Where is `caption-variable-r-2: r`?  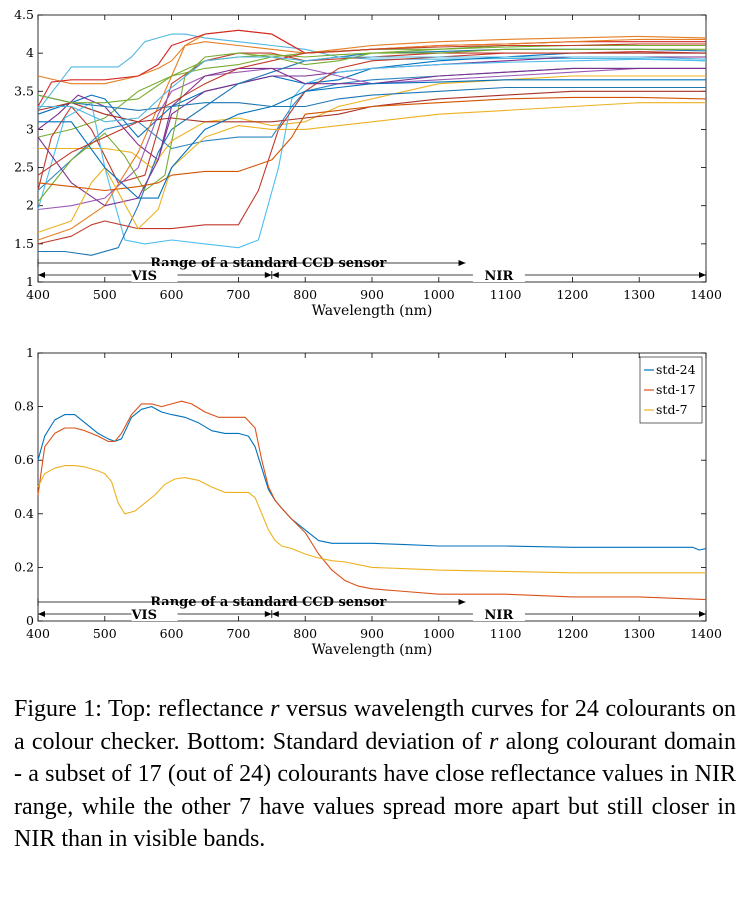
caption-variable-r-2: r is located at coordinates (494, 741).